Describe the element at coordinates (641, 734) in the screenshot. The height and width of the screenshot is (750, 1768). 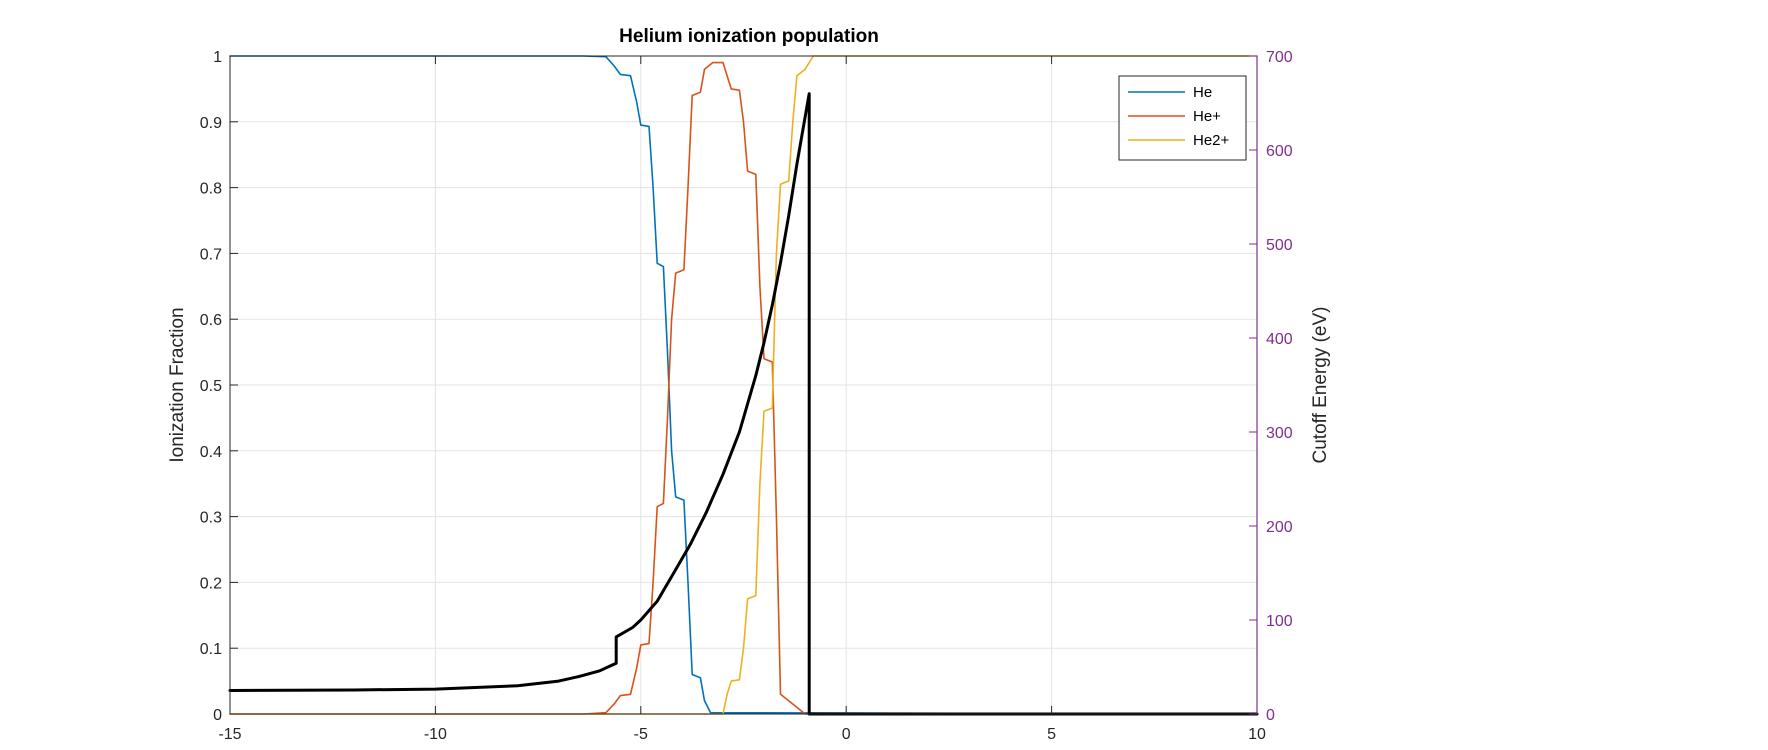
I see `x-tick-label: -5` at that location.